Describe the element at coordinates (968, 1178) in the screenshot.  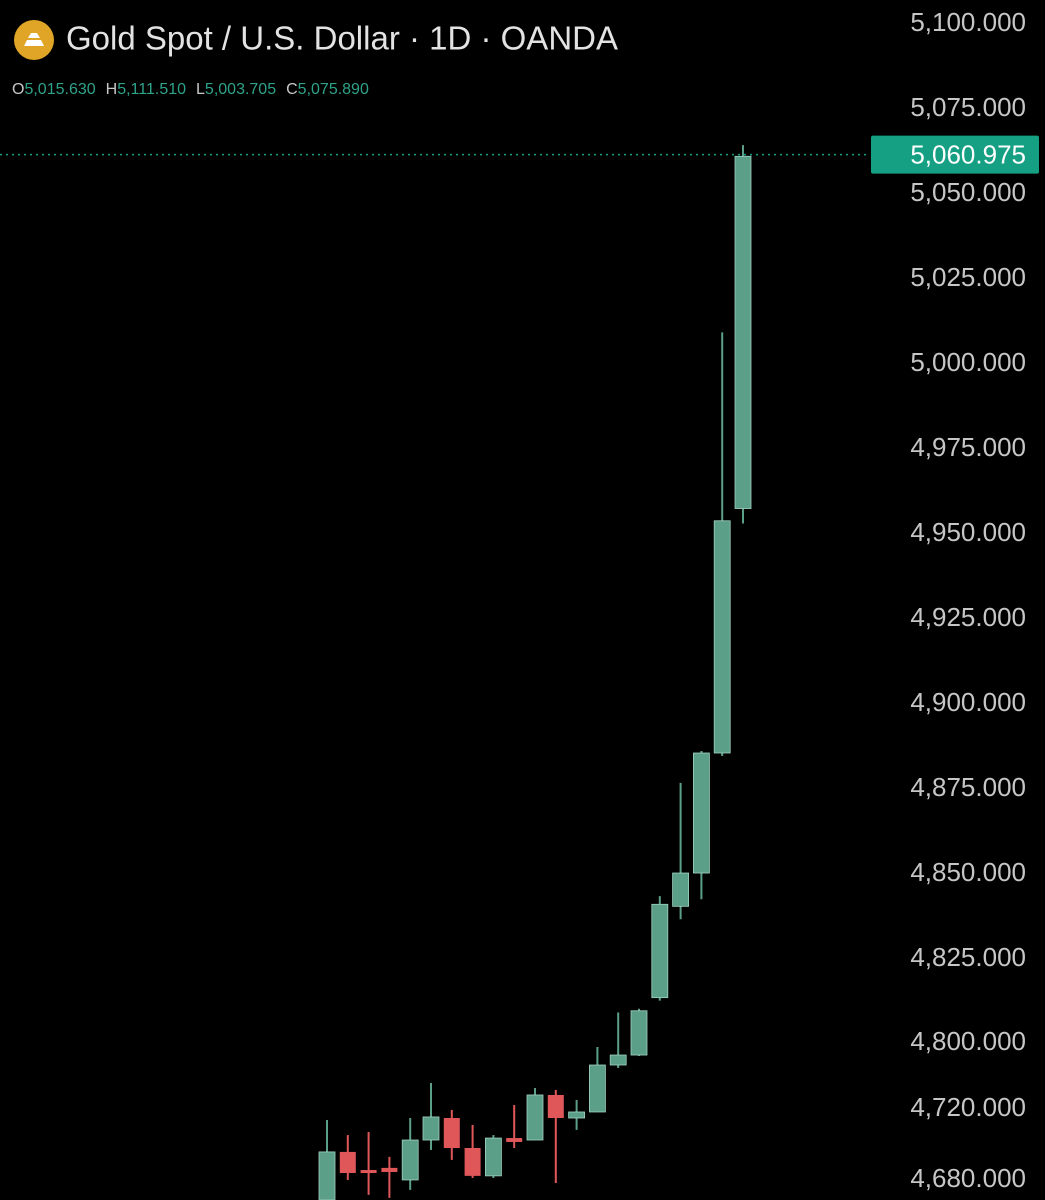
I see `y-tick-label: 4,680.000` at that location.